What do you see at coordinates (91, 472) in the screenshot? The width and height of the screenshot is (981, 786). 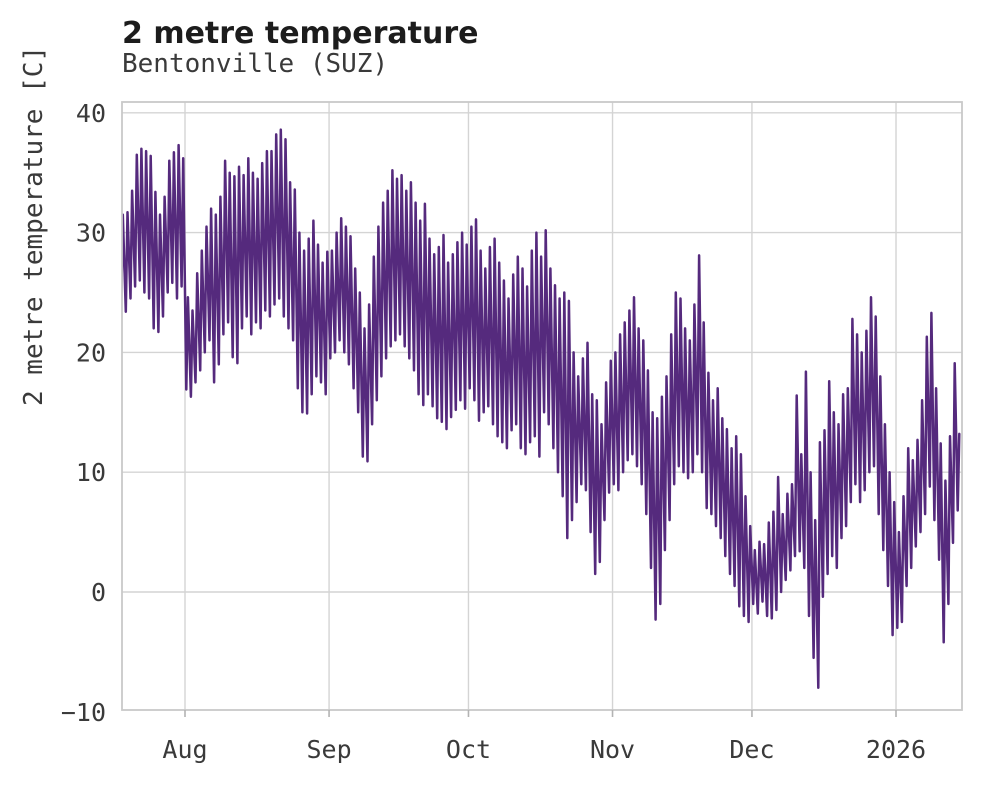 I see `y-tick-label: 10` at bounding box center [91, 472].